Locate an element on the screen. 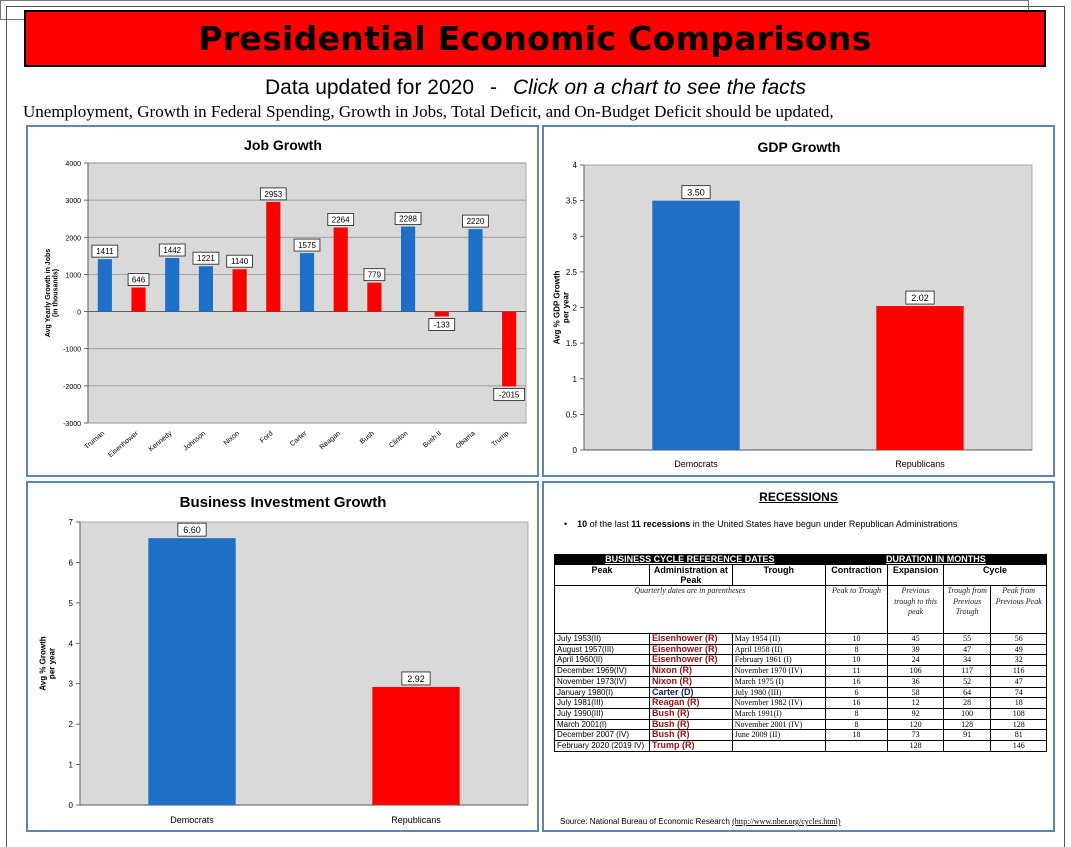 The width and height of the screenshot is (1071, 847). bar-carter is located at coordinates (307, 282).